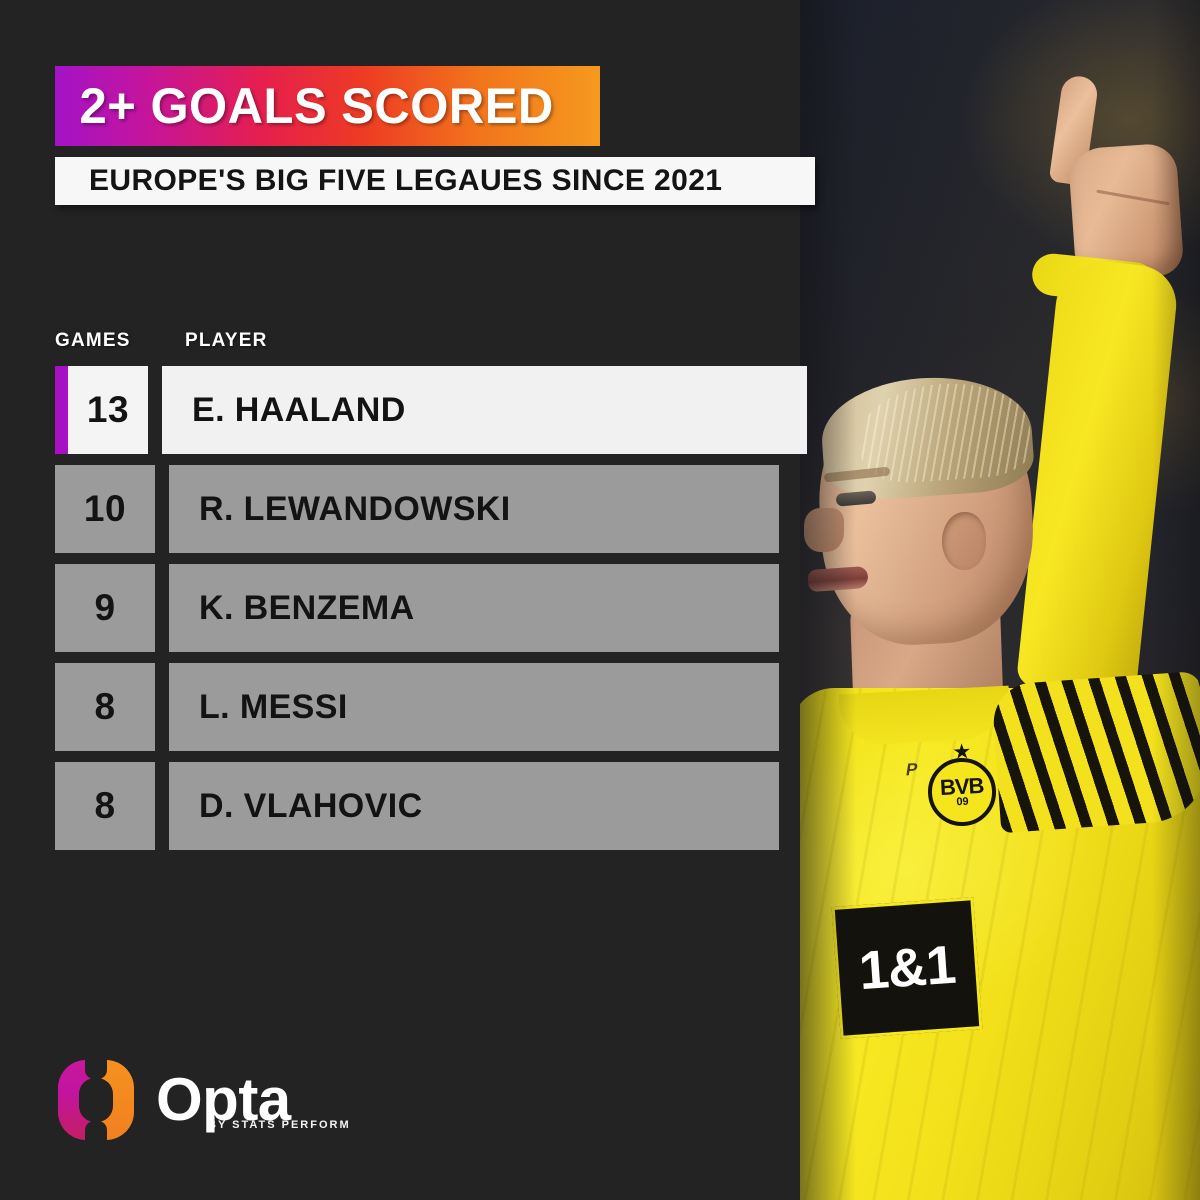 The width and height of the screenshot is (1200, 1200). What do you see at coordinates (96, 1130) in the screenshot?
I see `opta-mark-notch-bottom` at bounding box center [96, 1130].